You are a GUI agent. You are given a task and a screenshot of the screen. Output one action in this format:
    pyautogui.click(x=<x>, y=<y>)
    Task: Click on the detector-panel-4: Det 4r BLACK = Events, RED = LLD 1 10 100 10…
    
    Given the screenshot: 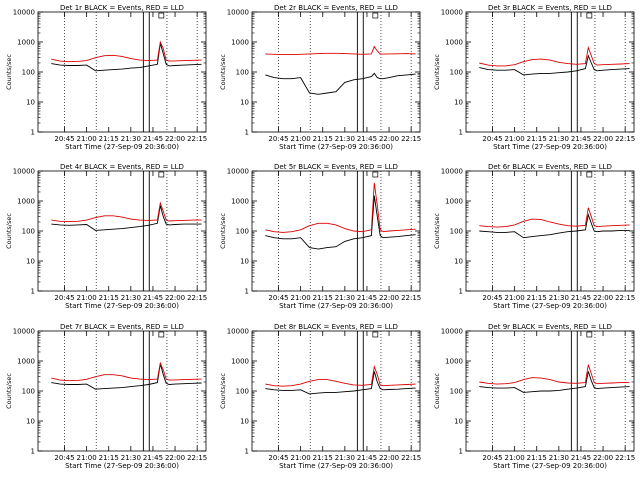 What is the action you would take?
    pyautogui.click(x=106, y=236)
    